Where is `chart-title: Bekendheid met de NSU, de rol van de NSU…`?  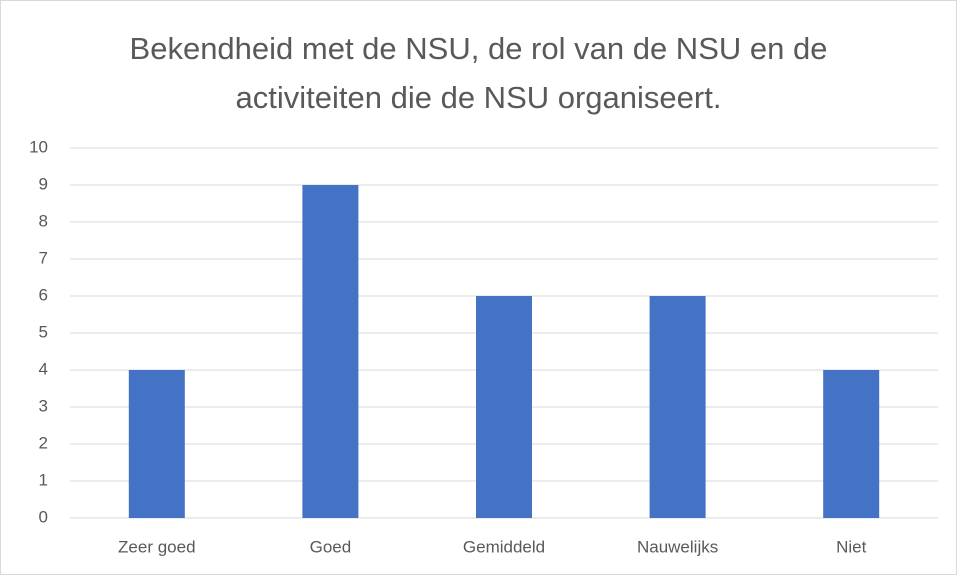
chart-title: Bekendheid met de NSU, de rol van de NSU… is located at coordinates (478, 73).